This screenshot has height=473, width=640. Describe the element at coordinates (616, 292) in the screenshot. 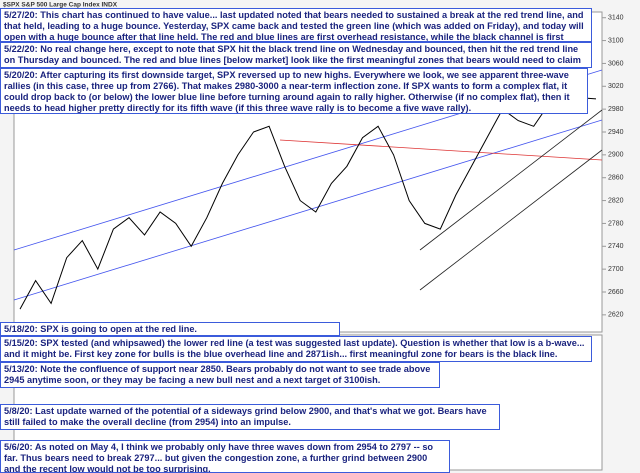

I see `y-tick-label: 2660` at that location.